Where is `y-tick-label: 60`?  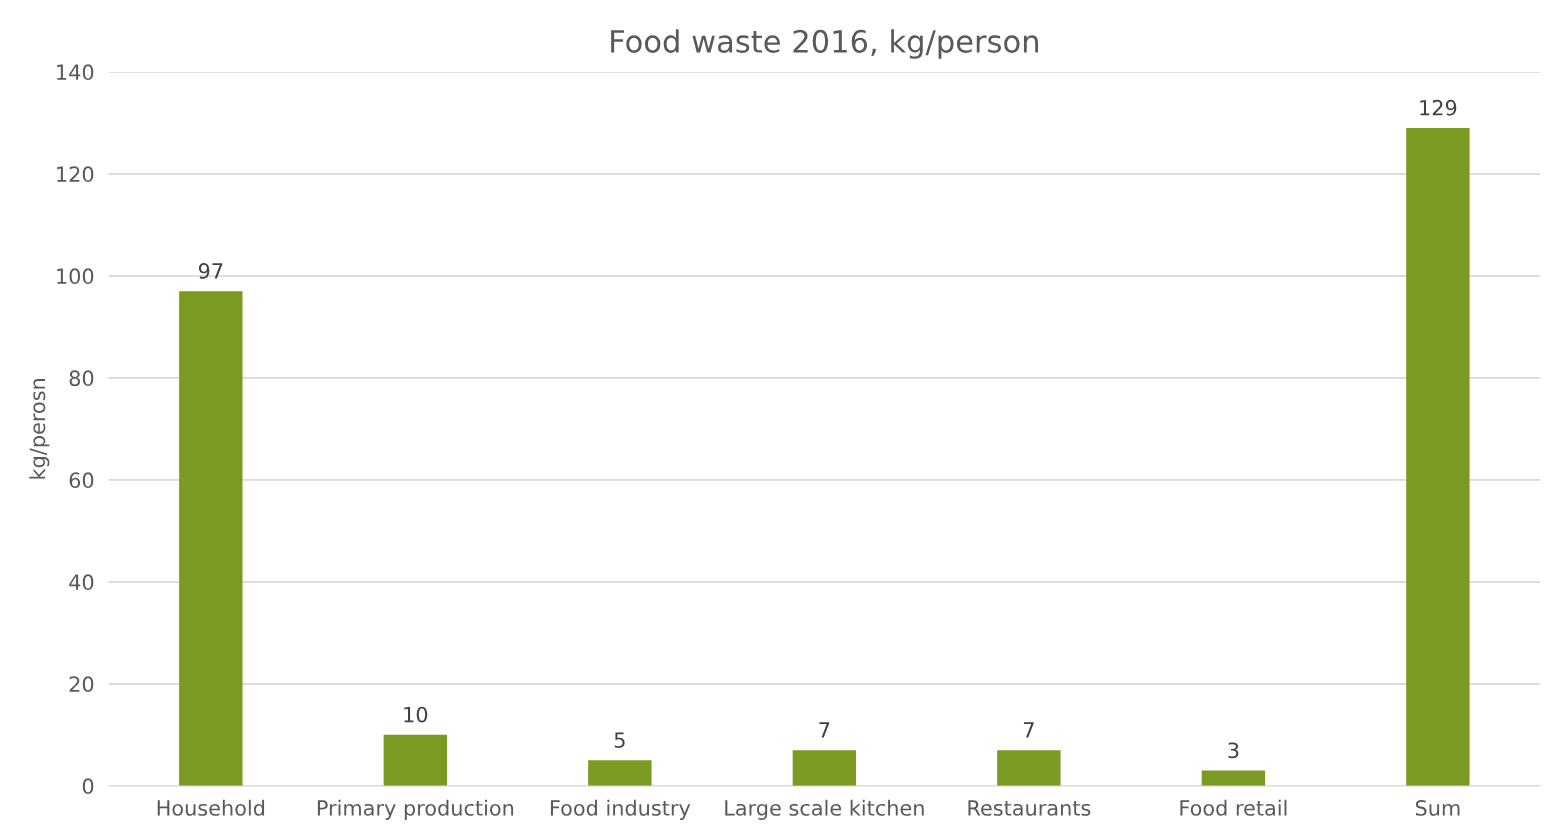
y-tick-label: 60 is located at coordinates (81, 480).